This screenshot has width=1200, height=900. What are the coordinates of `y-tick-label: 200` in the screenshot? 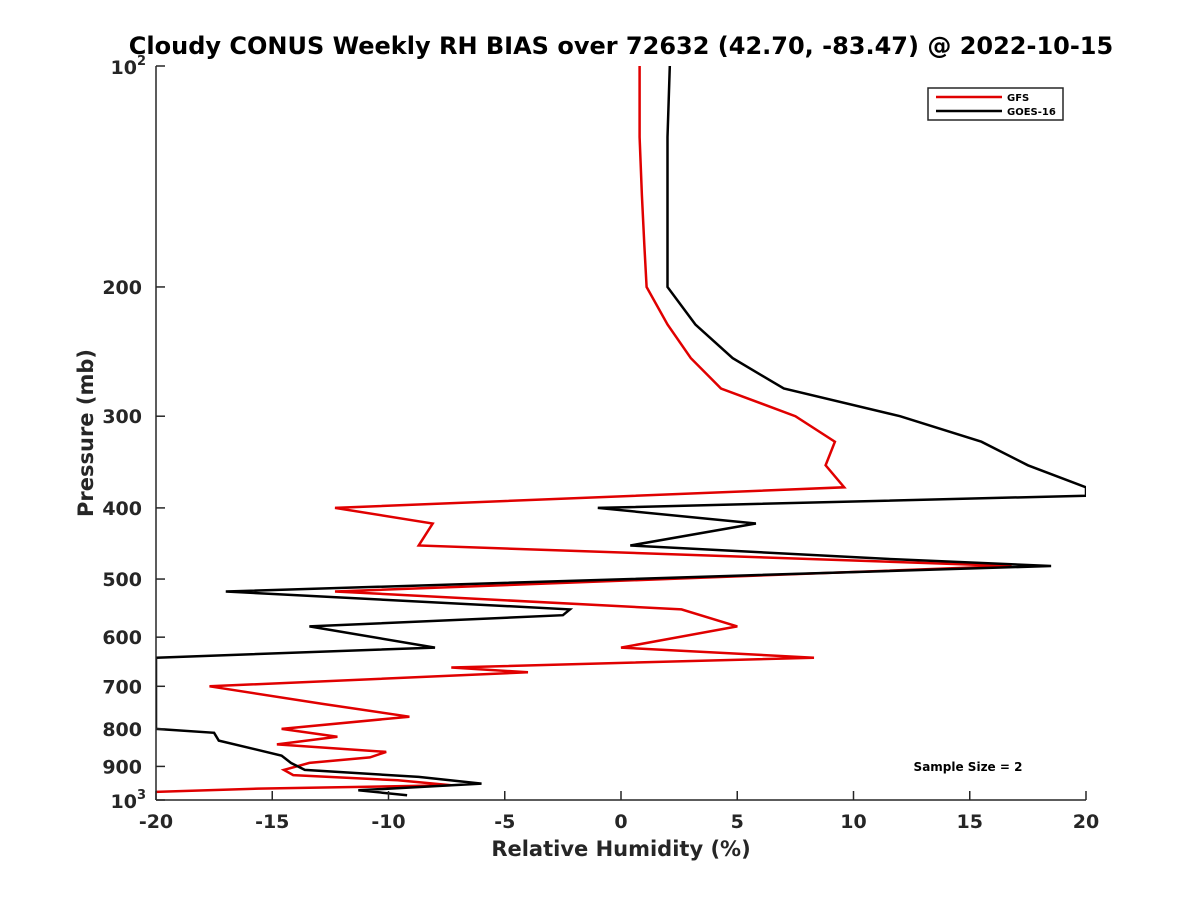 It's located at (122, 288).